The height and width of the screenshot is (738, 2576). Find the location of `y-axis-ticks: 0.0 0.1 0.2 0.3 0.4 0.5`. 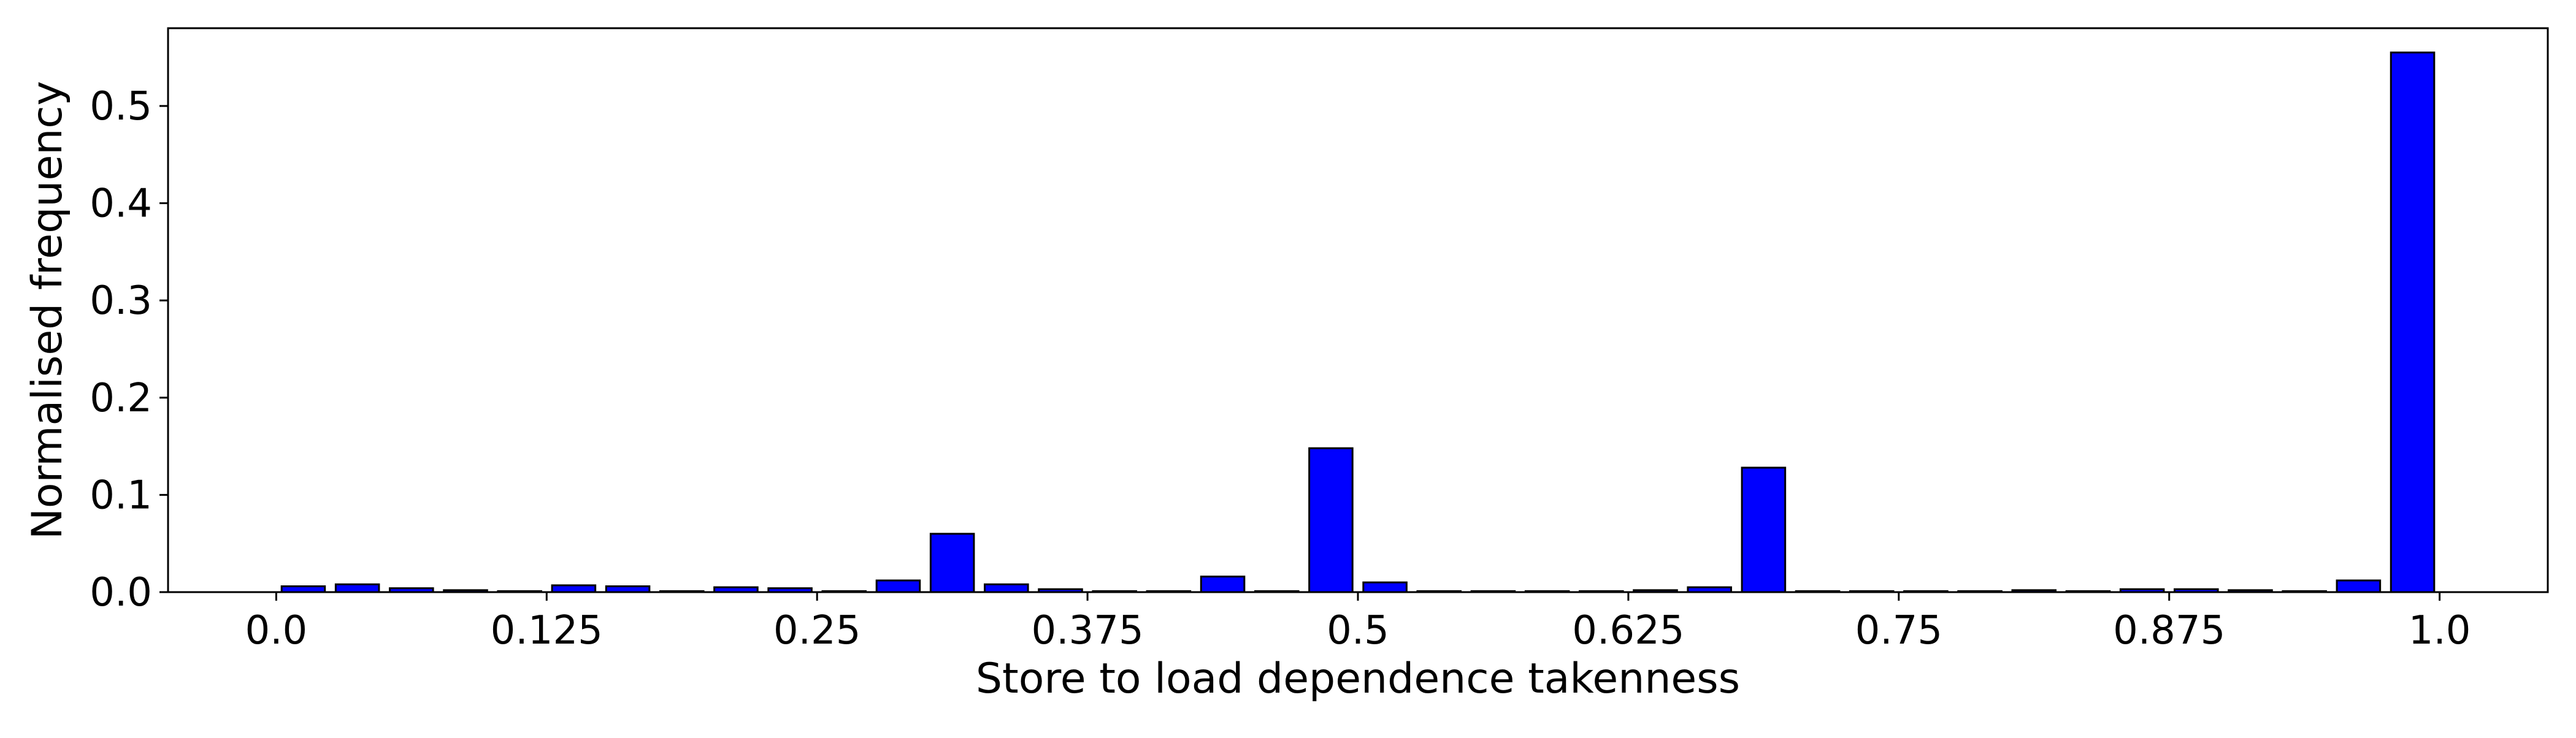

y-axis-ticks: 0.0 0.1 0.2 0.3 0.4 0.5 is located at coordinates (129, 349).